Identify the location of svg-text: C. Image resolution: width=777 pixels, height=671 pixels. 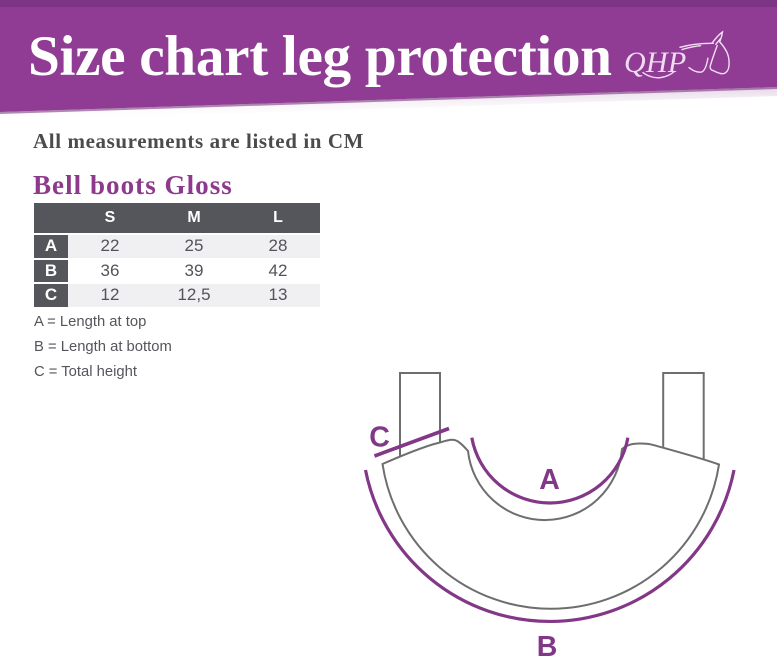
(379, 438).